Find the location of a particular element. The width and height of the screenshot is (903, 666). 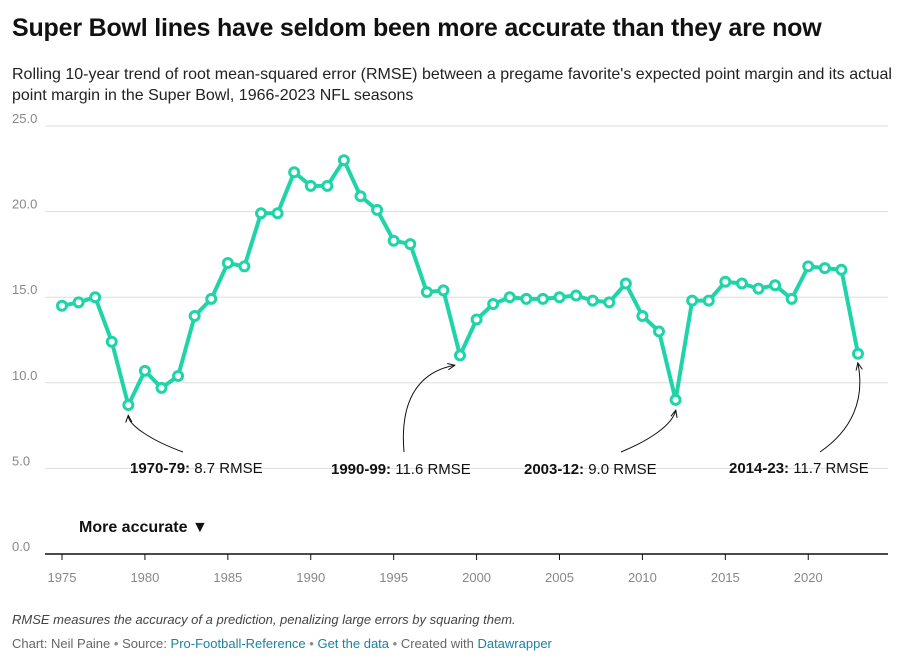

annotation-period: 2003-12: is located at coordinates (556, 469).